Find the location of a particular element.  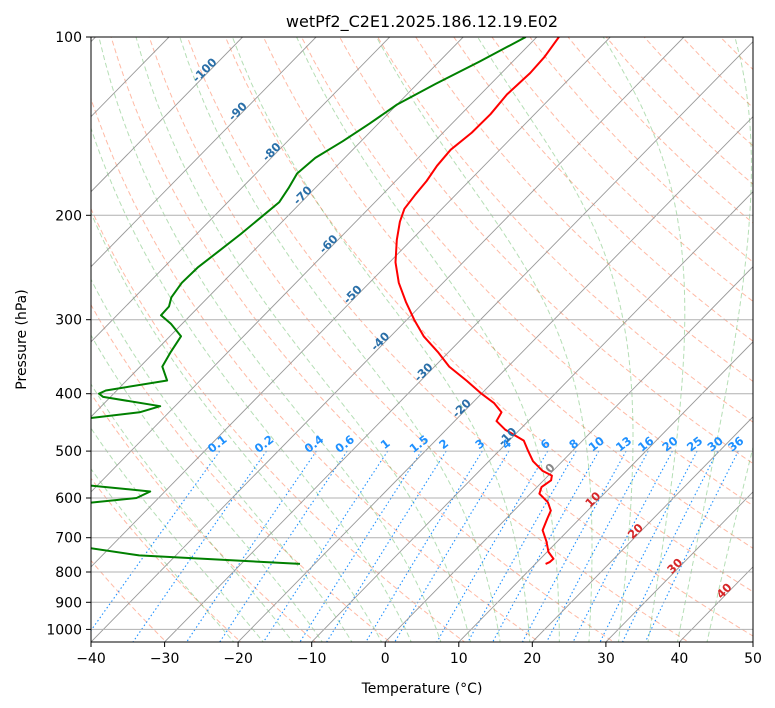

x-tick-label: −20 is located at coordinates (238, 659).